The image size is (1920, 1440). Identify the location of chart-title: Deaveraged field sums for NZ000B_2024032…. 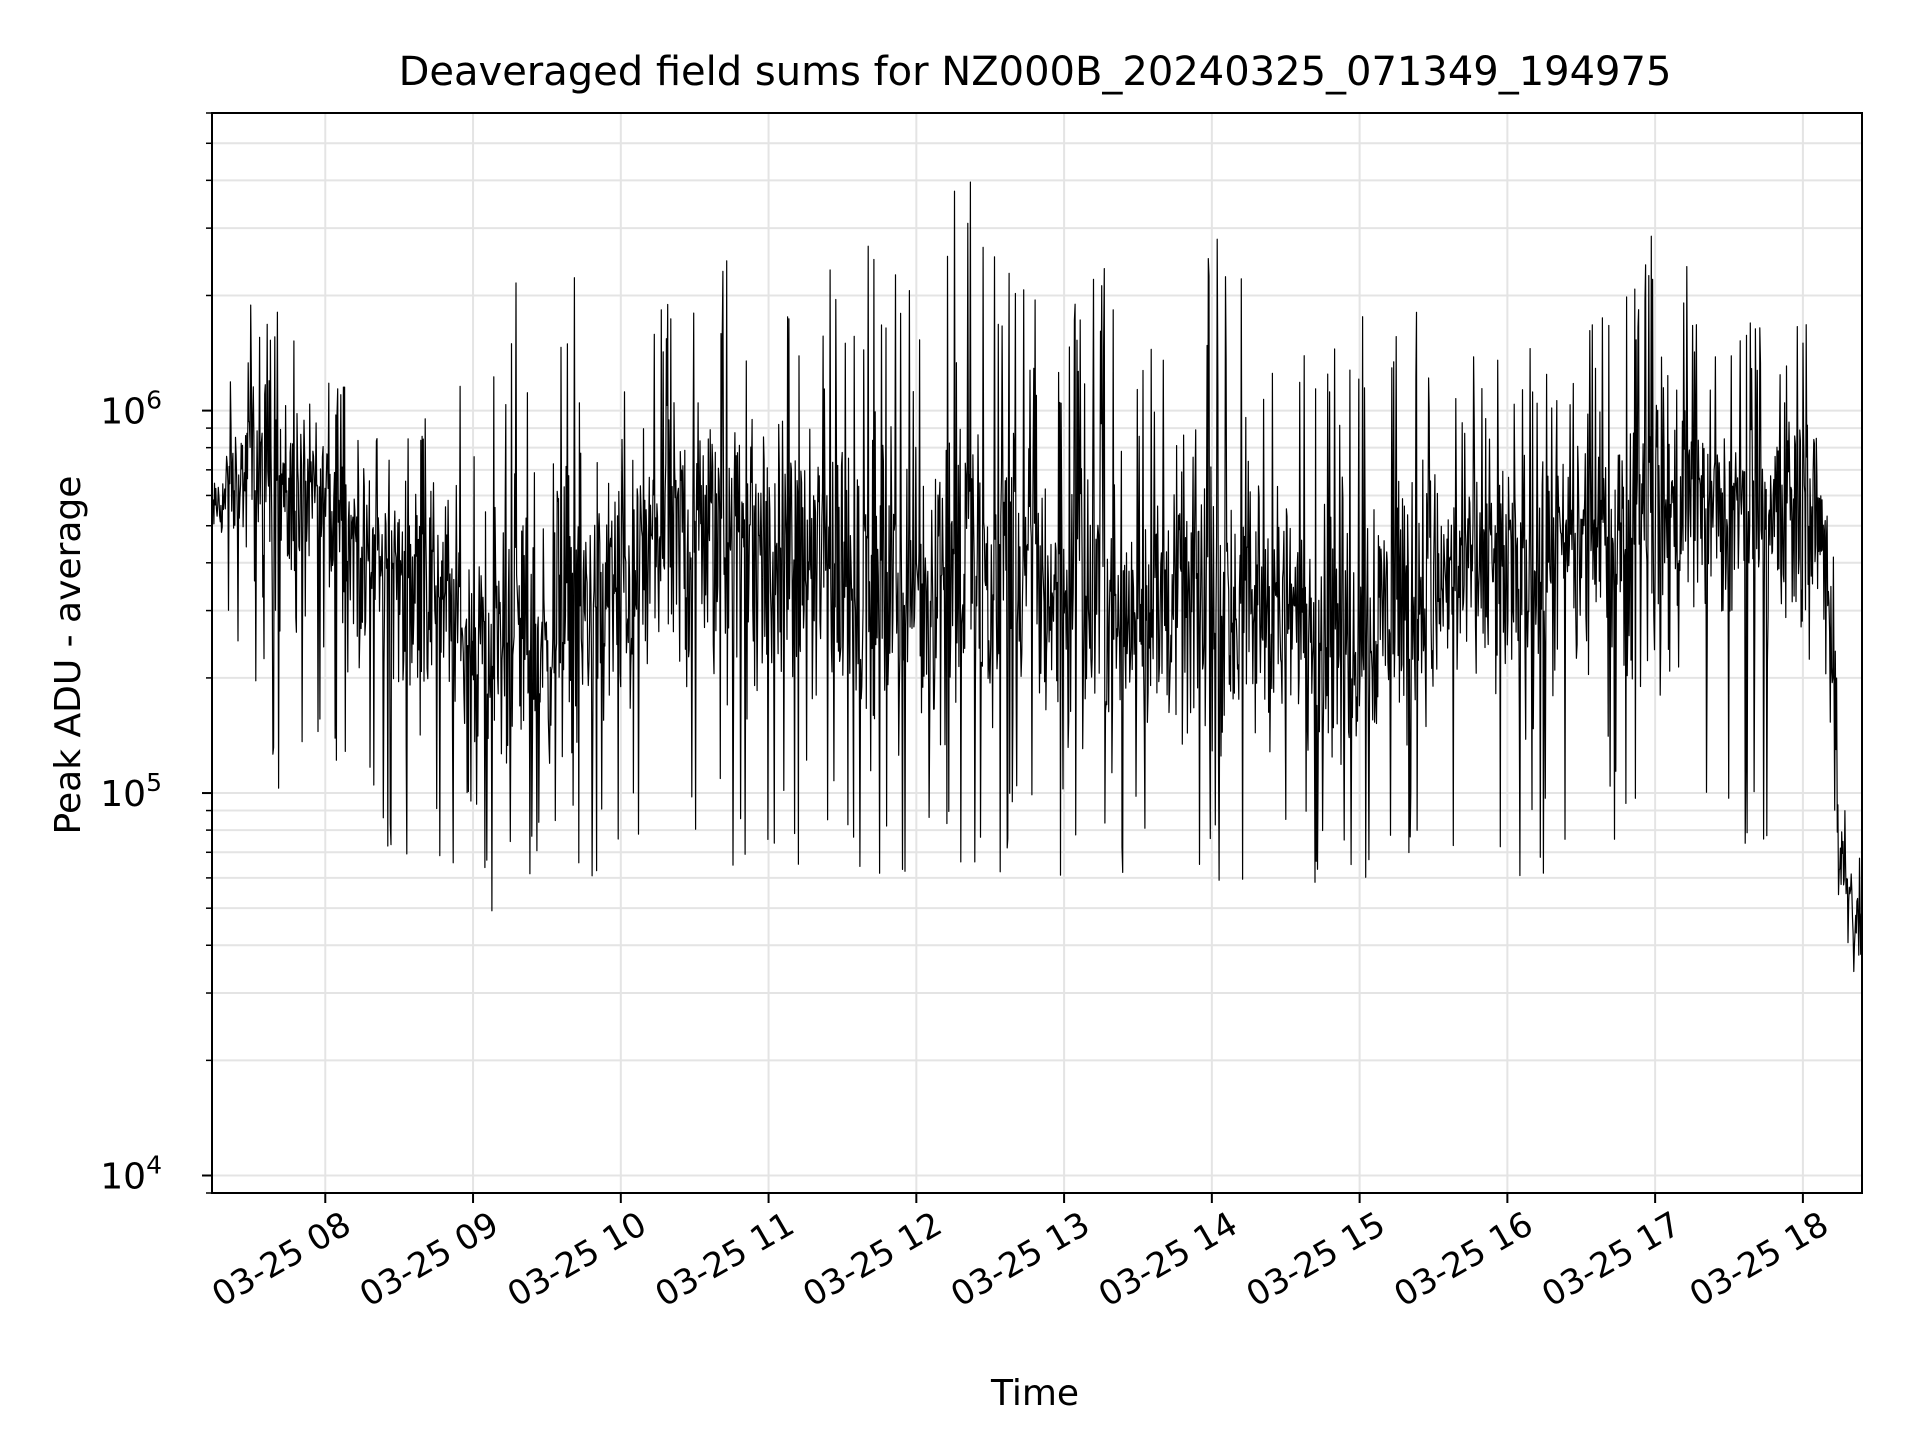
(1035, 72).